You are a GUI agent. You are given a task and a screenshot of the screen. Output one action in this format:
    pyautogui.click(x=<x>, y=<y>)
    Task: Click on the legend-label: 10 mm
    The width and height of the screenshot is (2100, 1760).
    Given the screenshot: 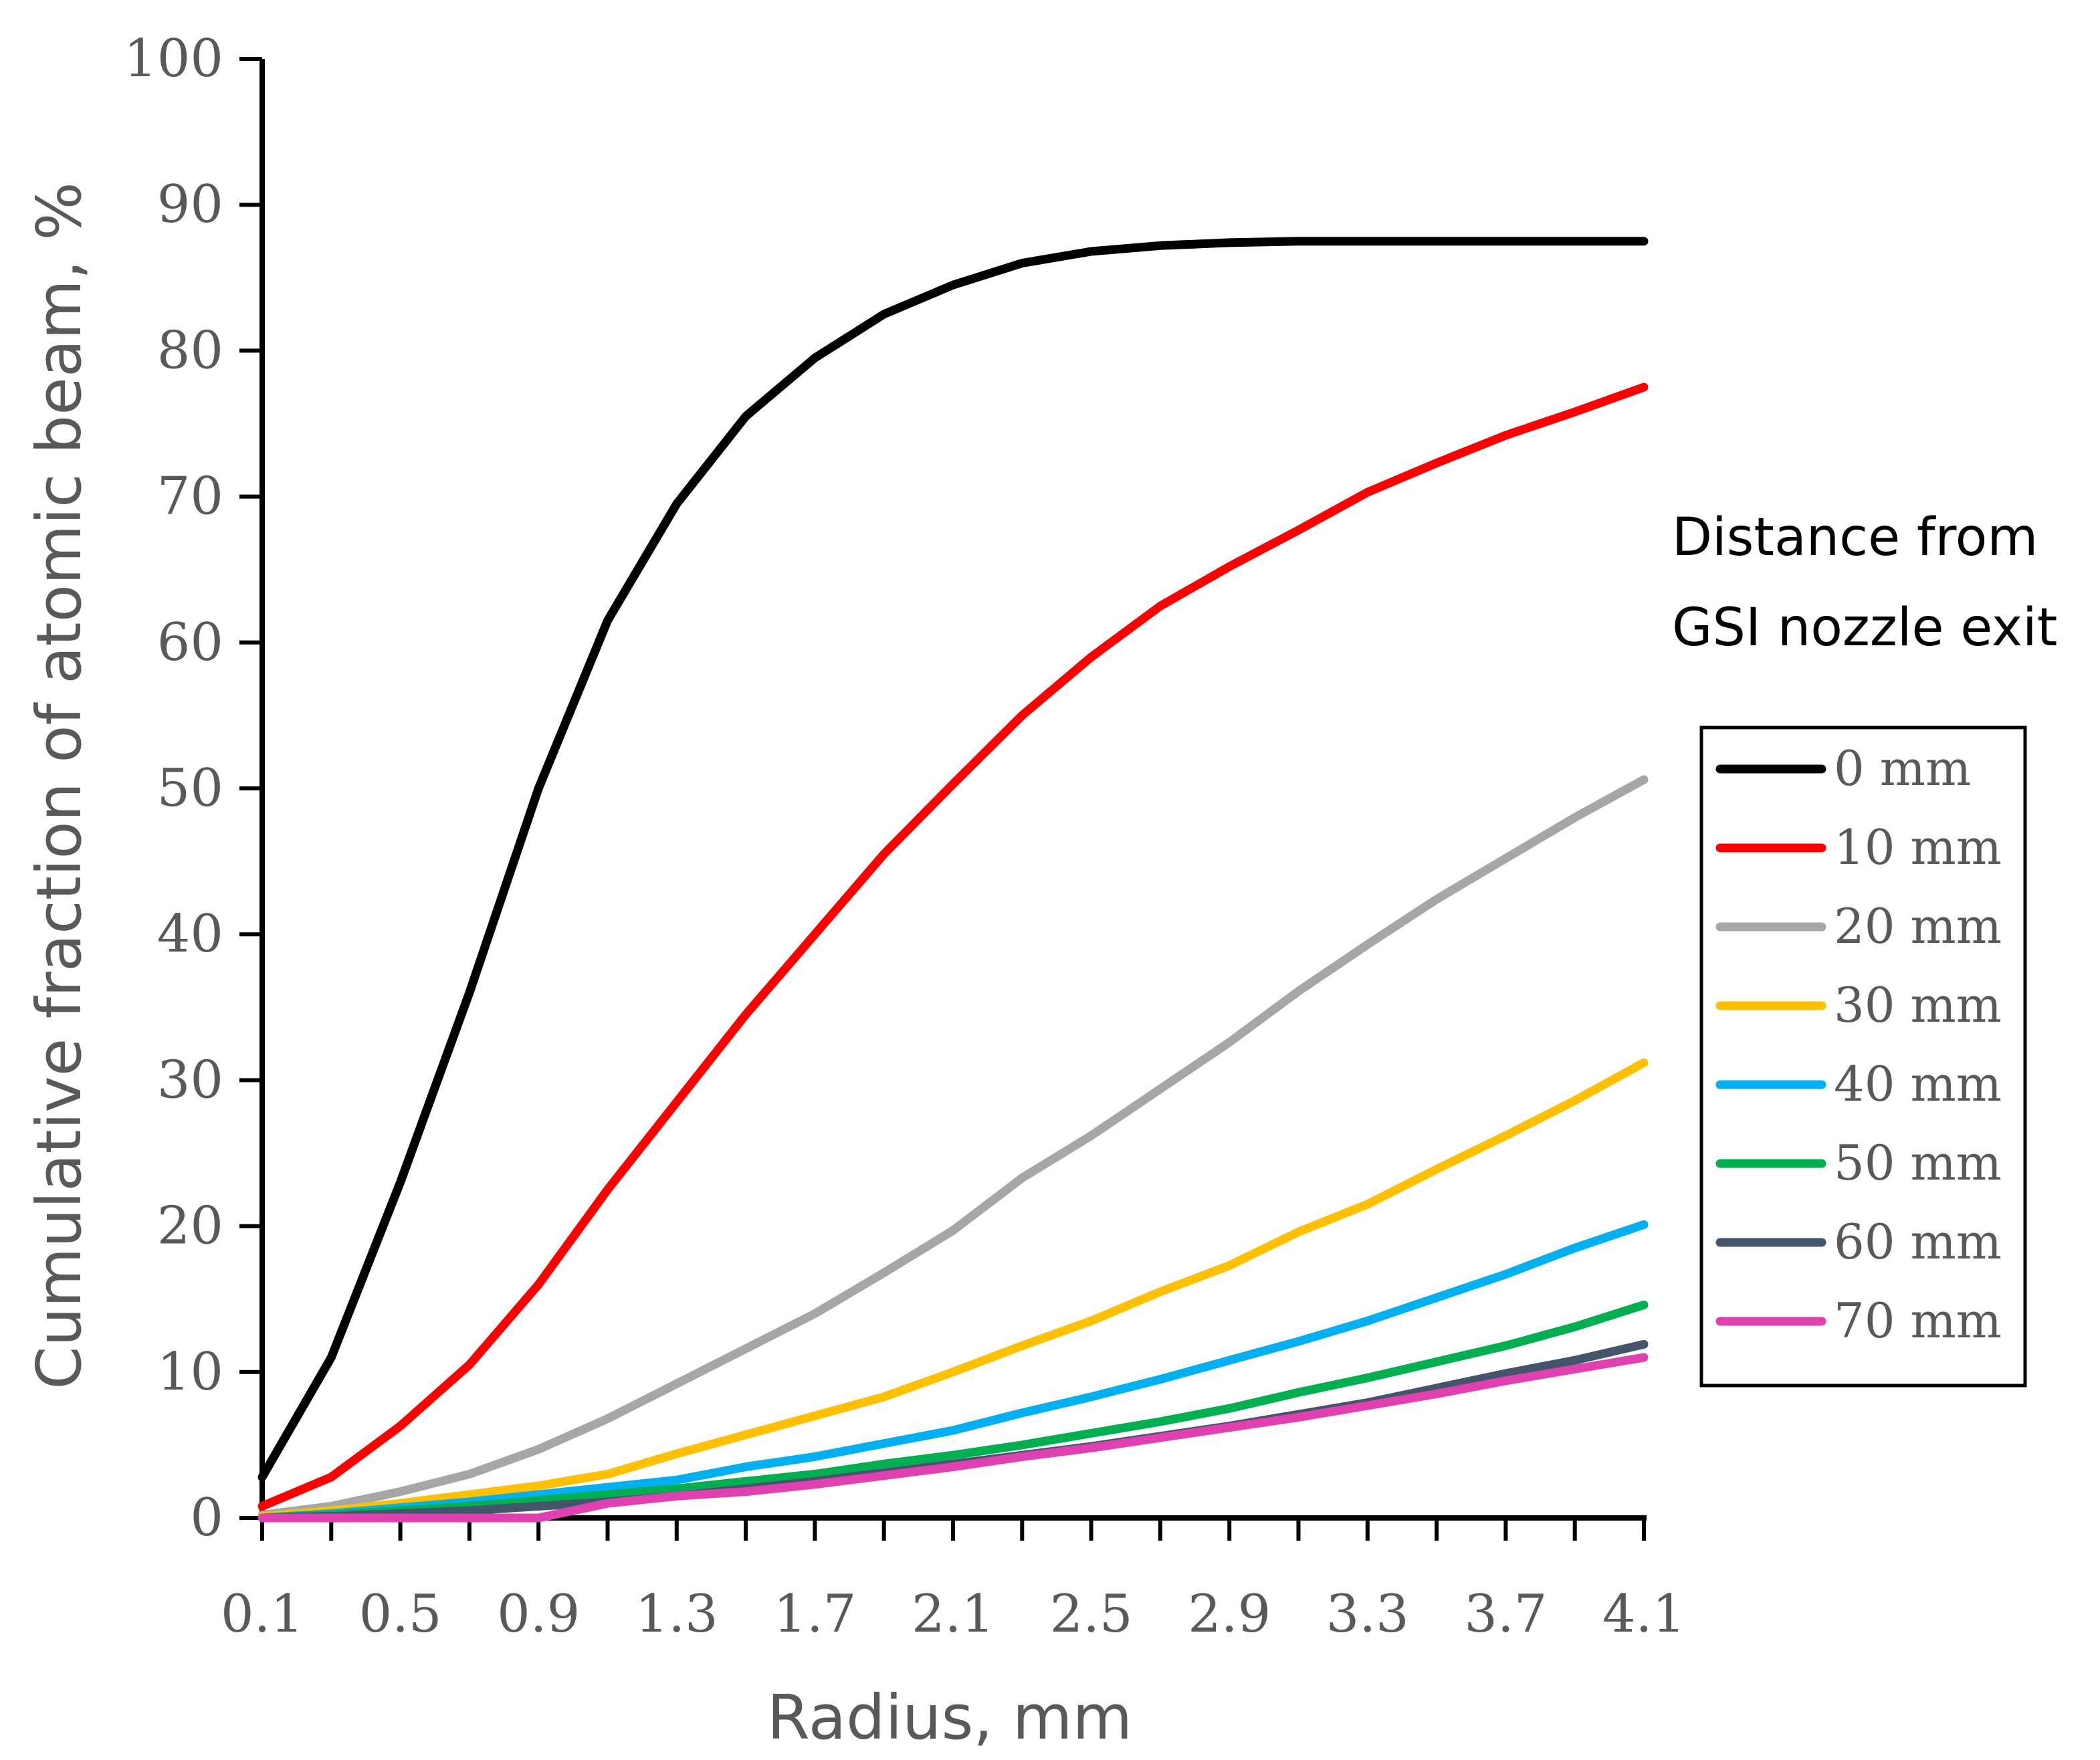 What is the action you would take?
    pyautogui.click(x=1918, y=847)
    